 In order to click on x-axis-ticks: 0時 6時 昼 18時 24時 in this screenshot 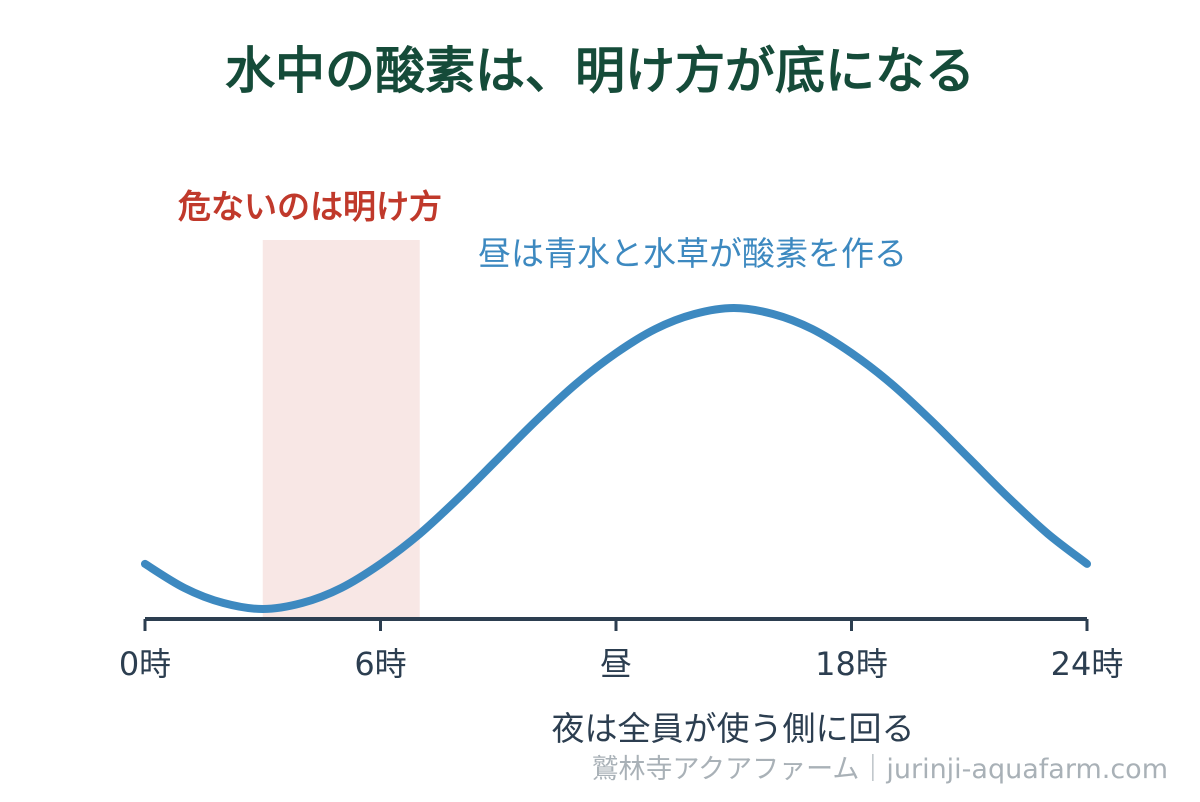, I will do `click(621, 651)`.